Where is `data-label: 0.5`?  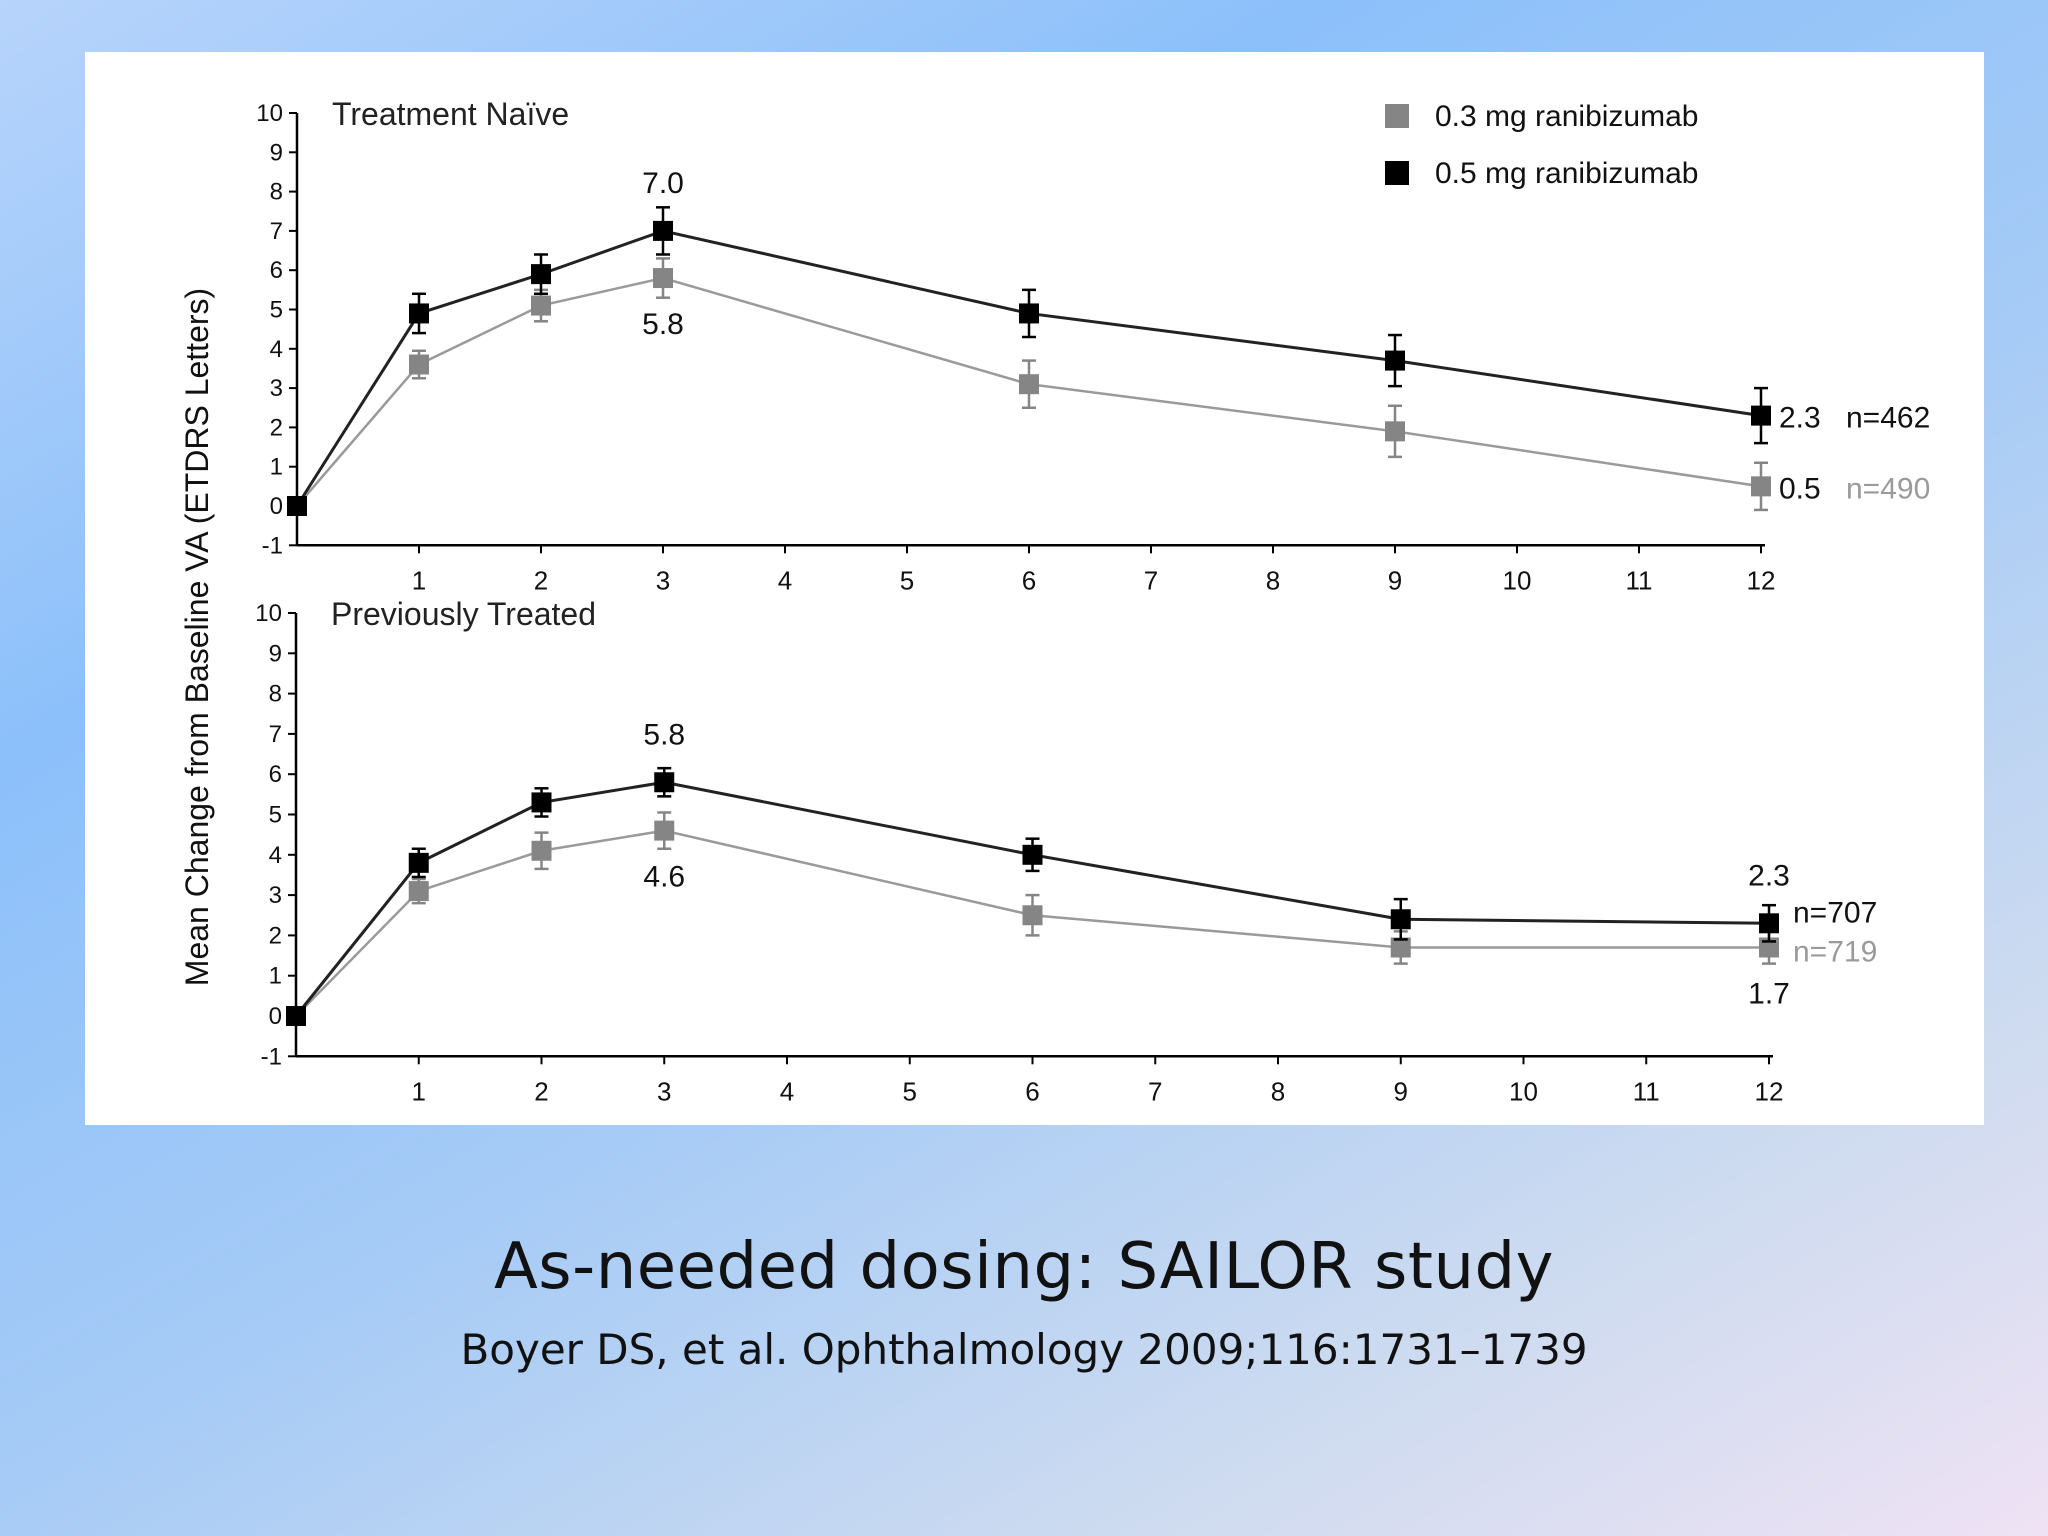
data-label: 0.5 is located at coordinates (1800, 488).